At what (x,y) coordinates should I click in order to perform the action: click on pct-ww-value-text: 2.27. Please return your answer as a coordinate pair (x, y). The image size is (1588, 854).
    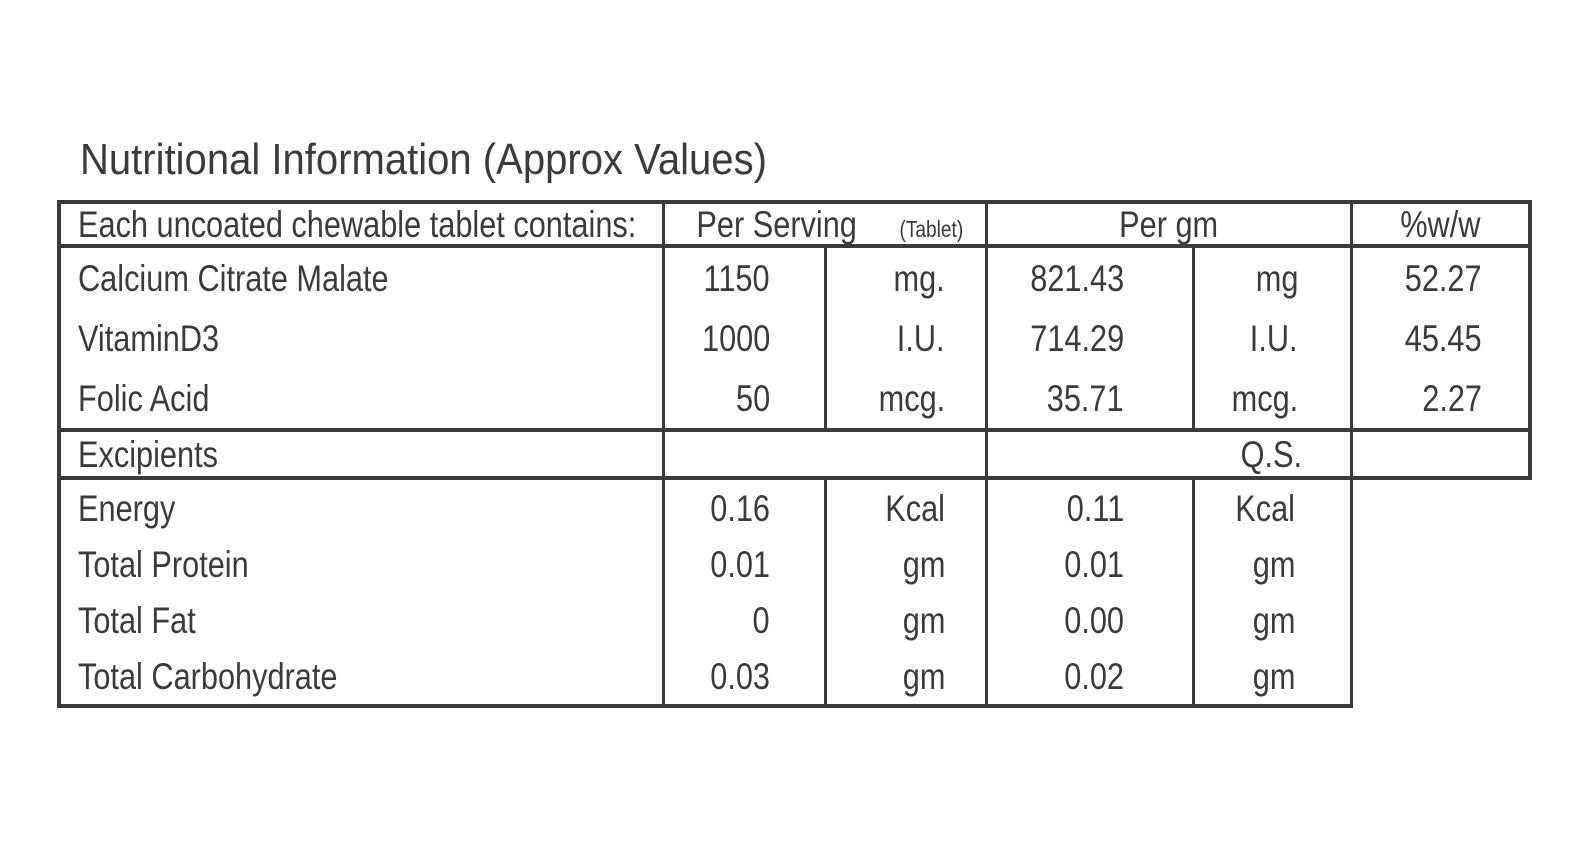
    Looking at the image, I should click on (1452, 398).